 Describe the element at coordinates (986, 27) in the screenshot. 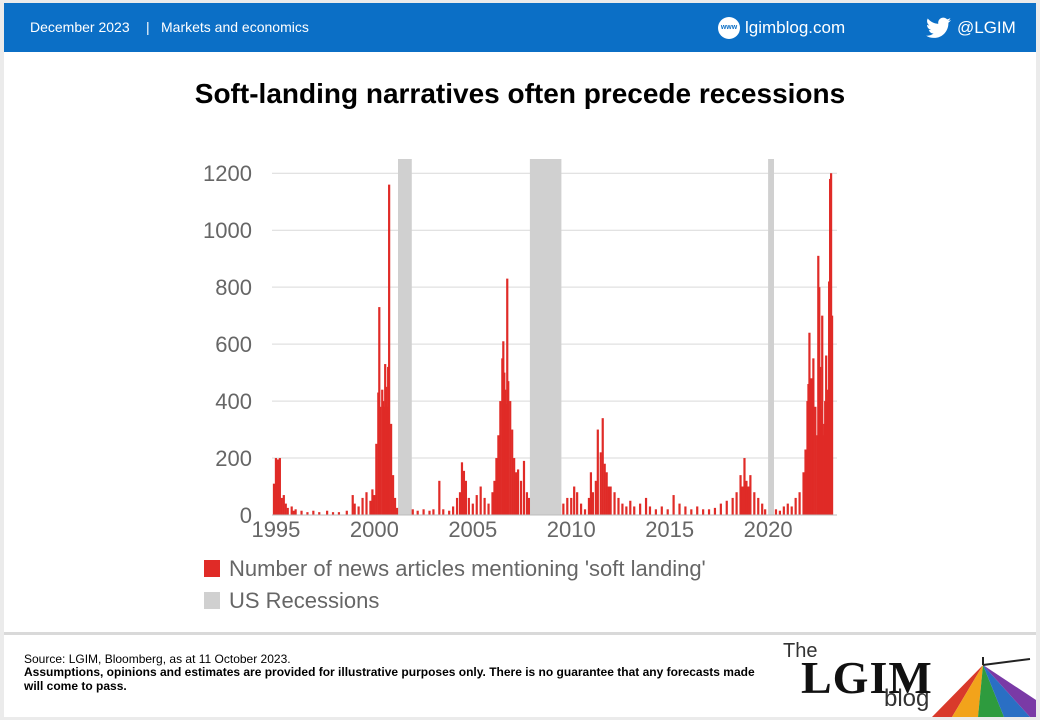

I see `twitter-handle-link: @LGIM` at that location.